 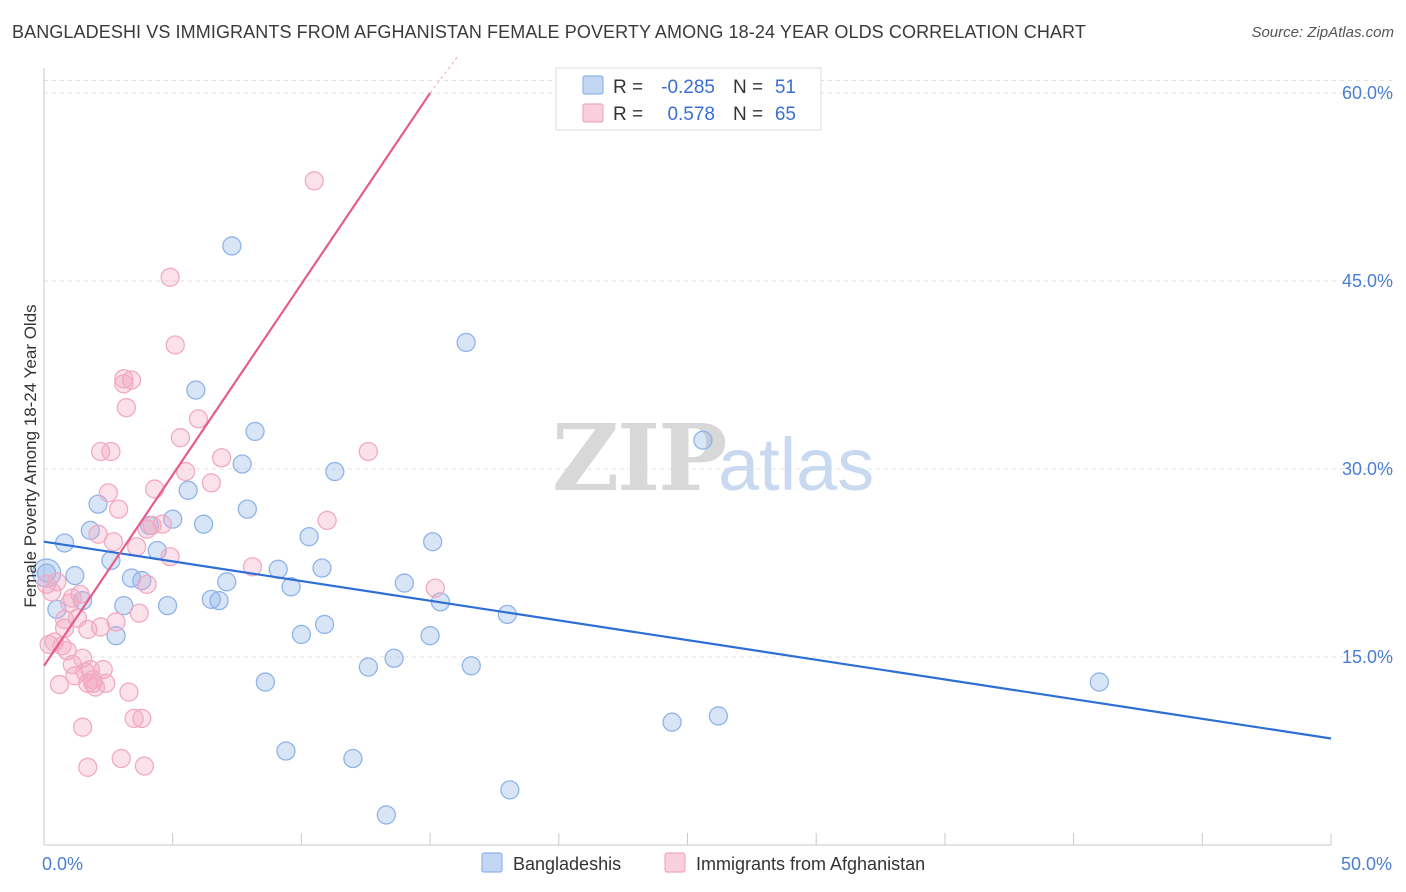 I want to click on x-tick-label-min: 0.0%, so click(x=62, y=864).